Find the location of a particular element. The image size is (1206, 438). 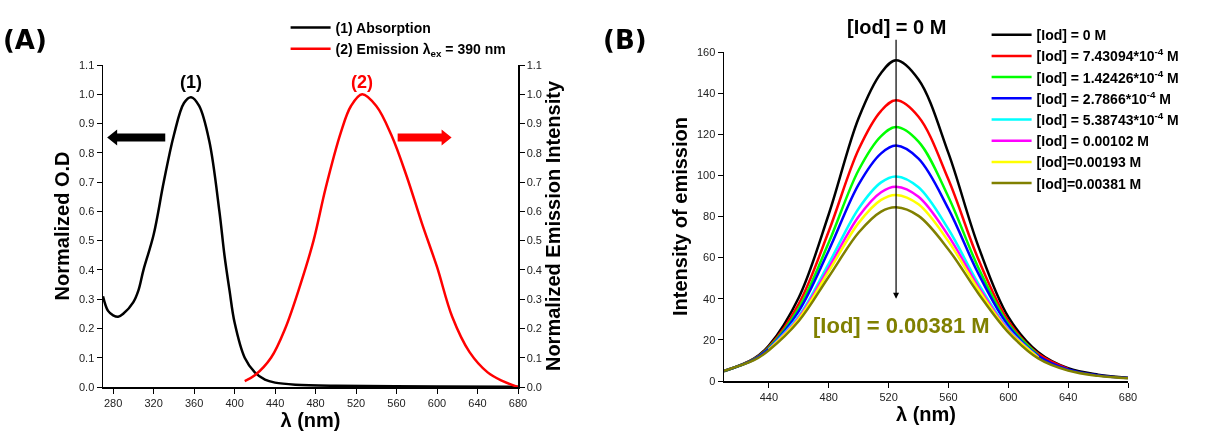

y-tick-label: 0.4 is located at coordinates (87, 269).